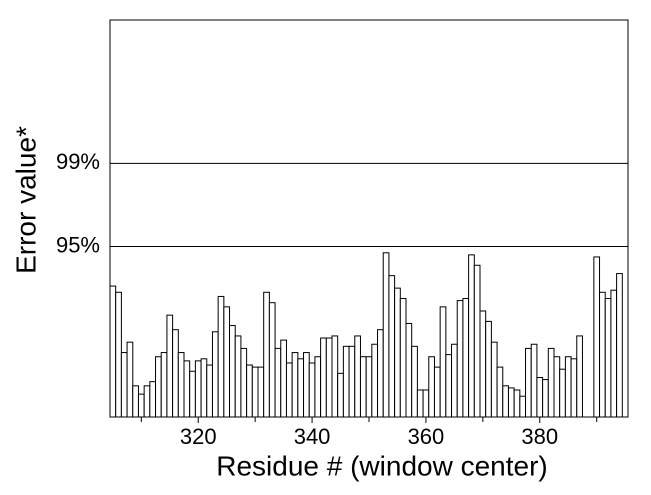  I want to click on y-tick-label: 99%, so click(78, 161).